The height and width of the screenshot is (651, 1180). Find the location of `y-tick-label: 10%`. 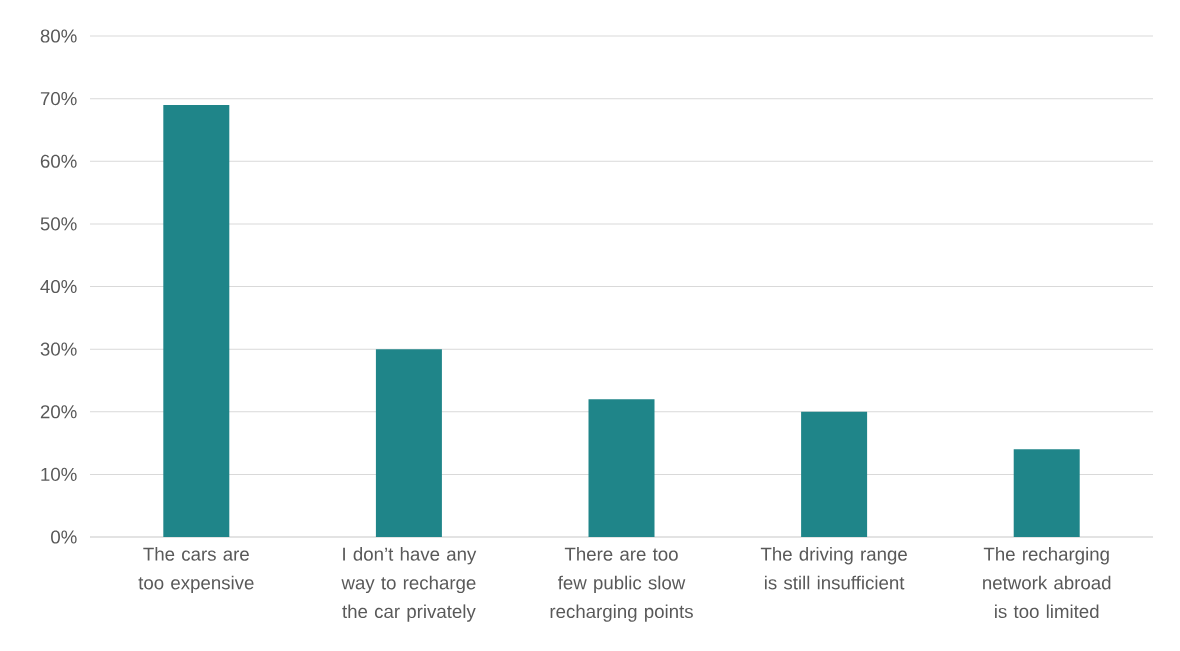

y-tick-label: 10% is located at coordinates (59, 474).